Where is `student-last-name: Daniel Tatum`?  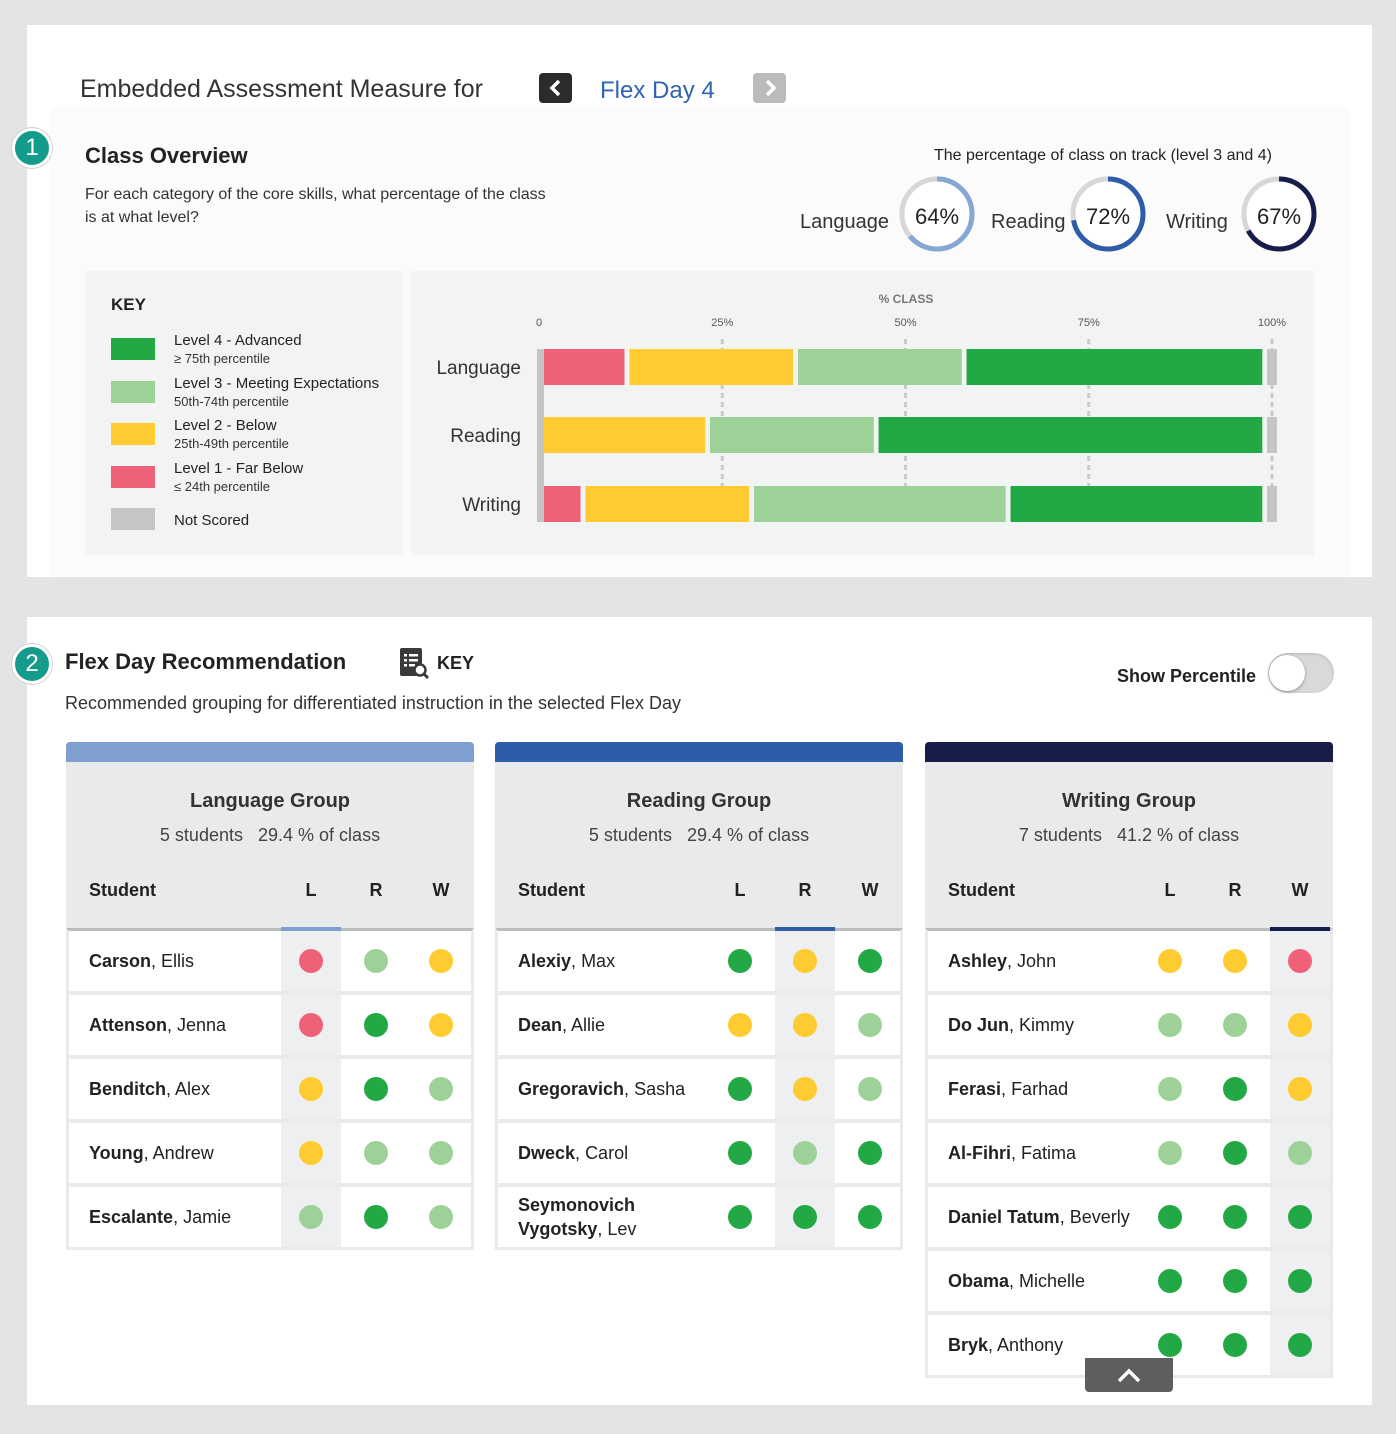 student-last-name: Daniel Tatum is located at coordinates (1004, 1217).